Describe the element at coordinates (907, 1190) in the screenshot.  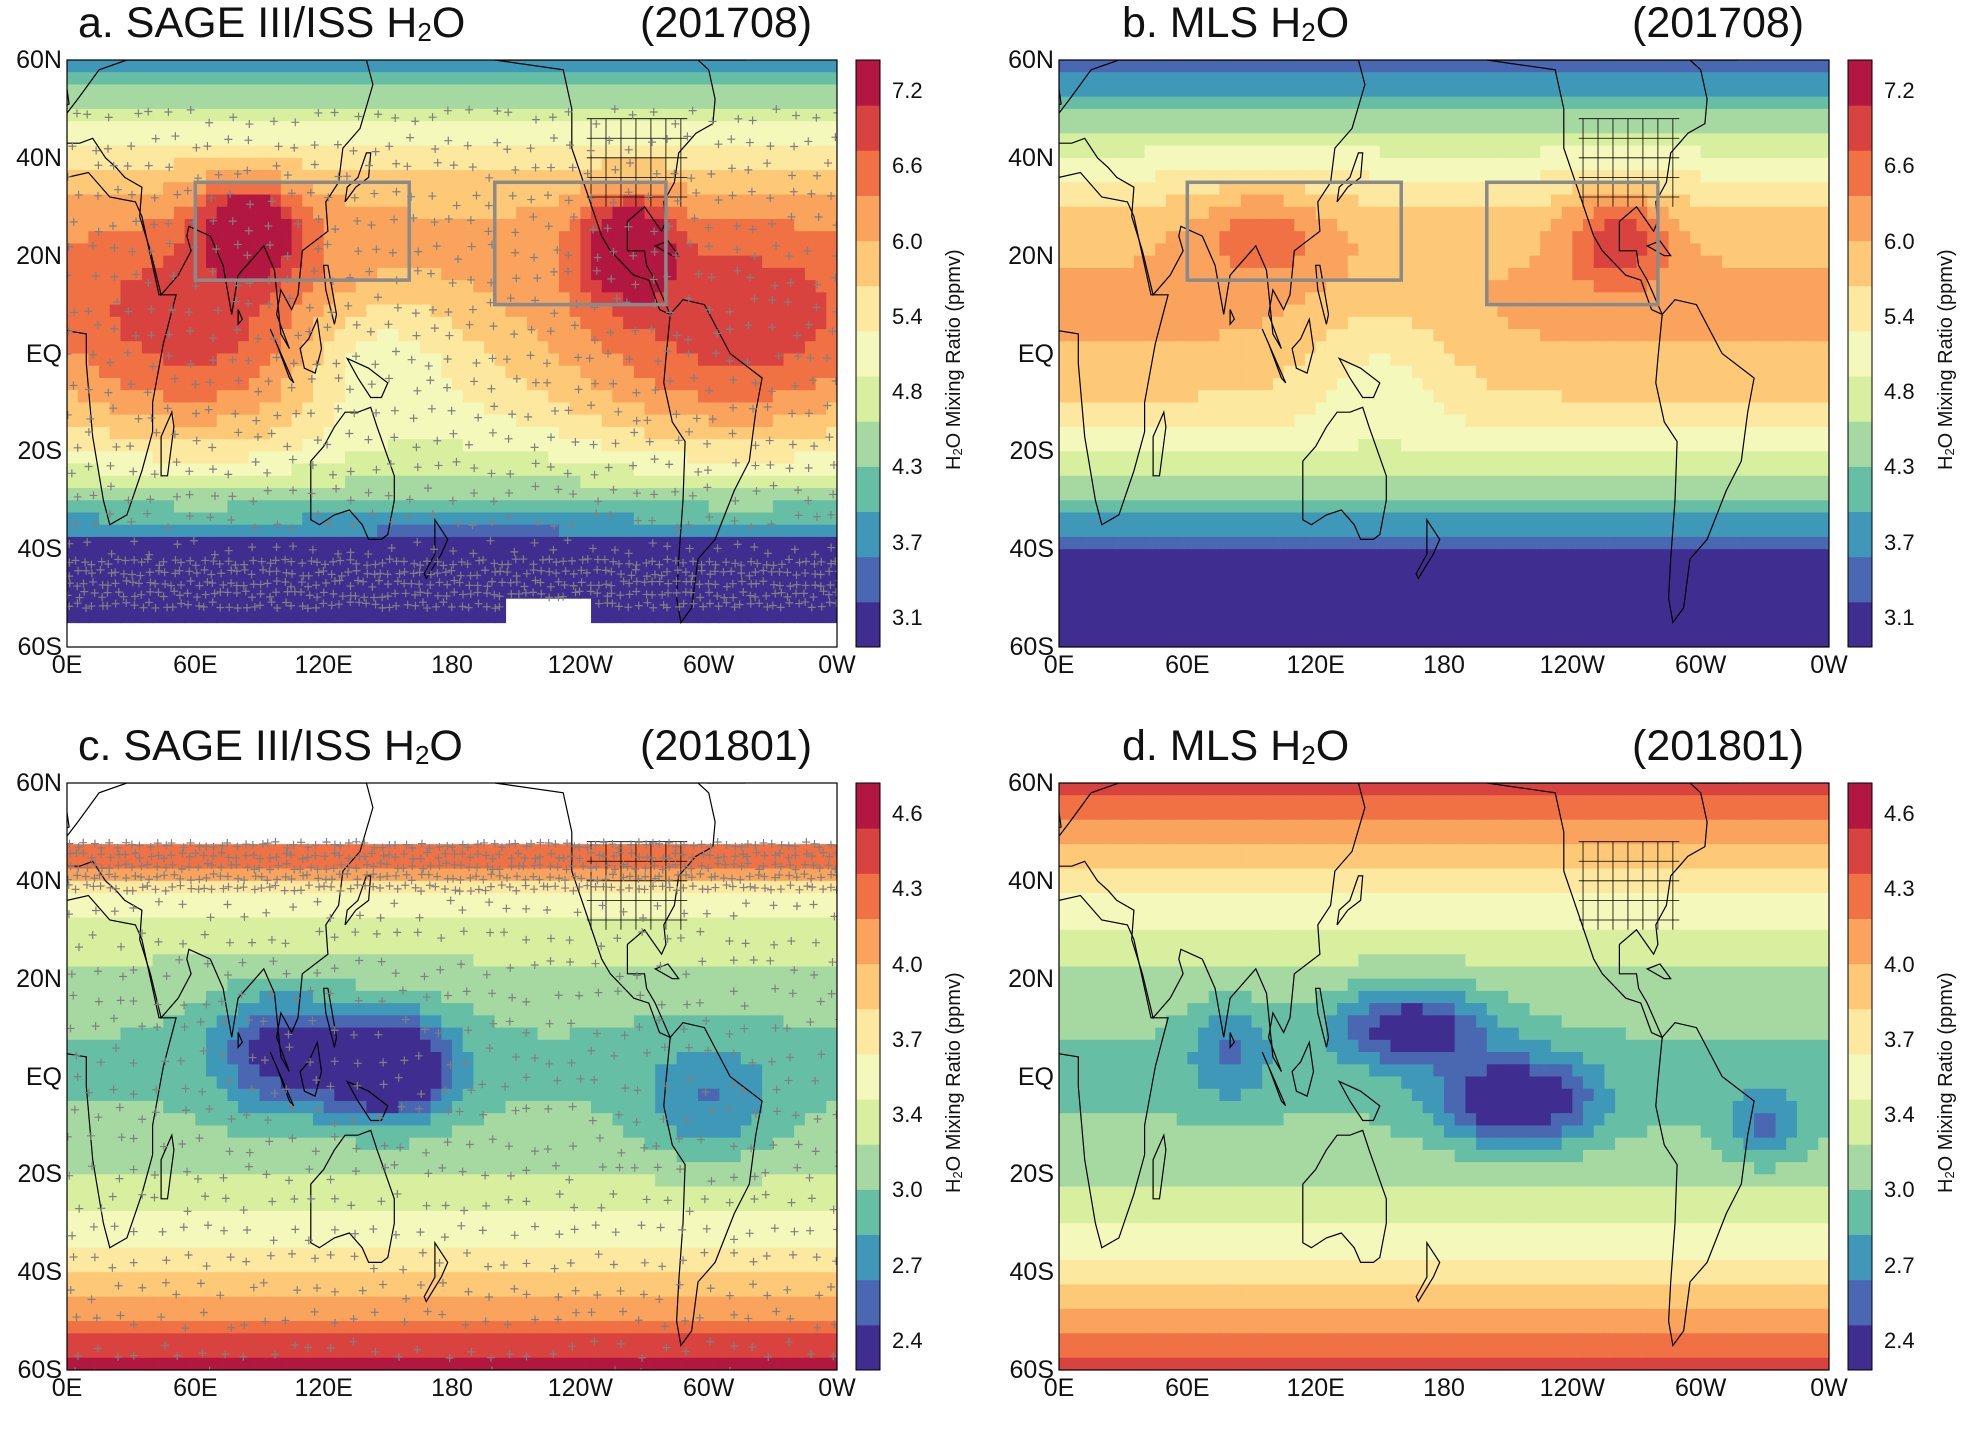
I see `colorbar-tick-label: 3.0` at that location.